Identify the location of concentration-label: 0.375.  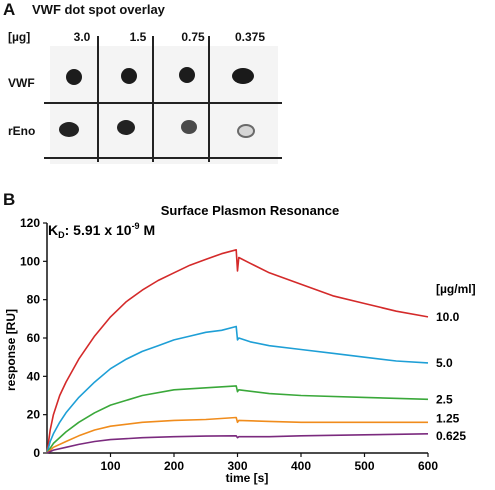
(250, 37).